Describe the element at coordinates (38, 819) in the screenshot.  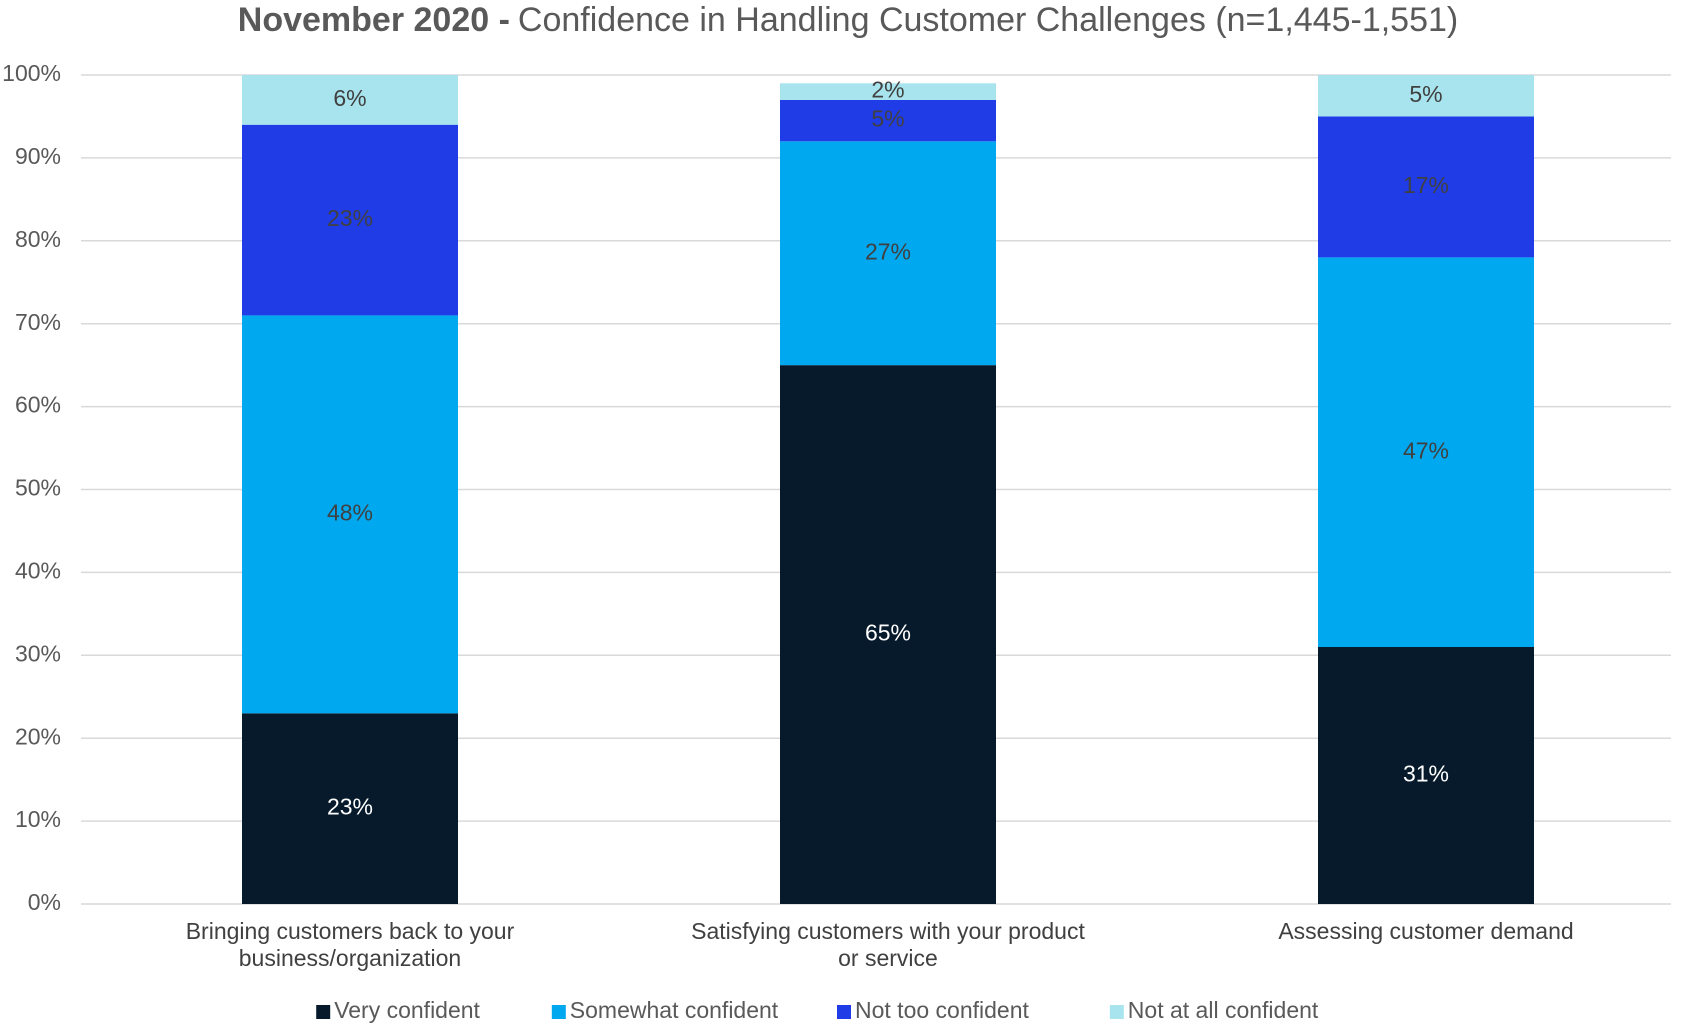
I see `y-tick-label: 10%` at that location.